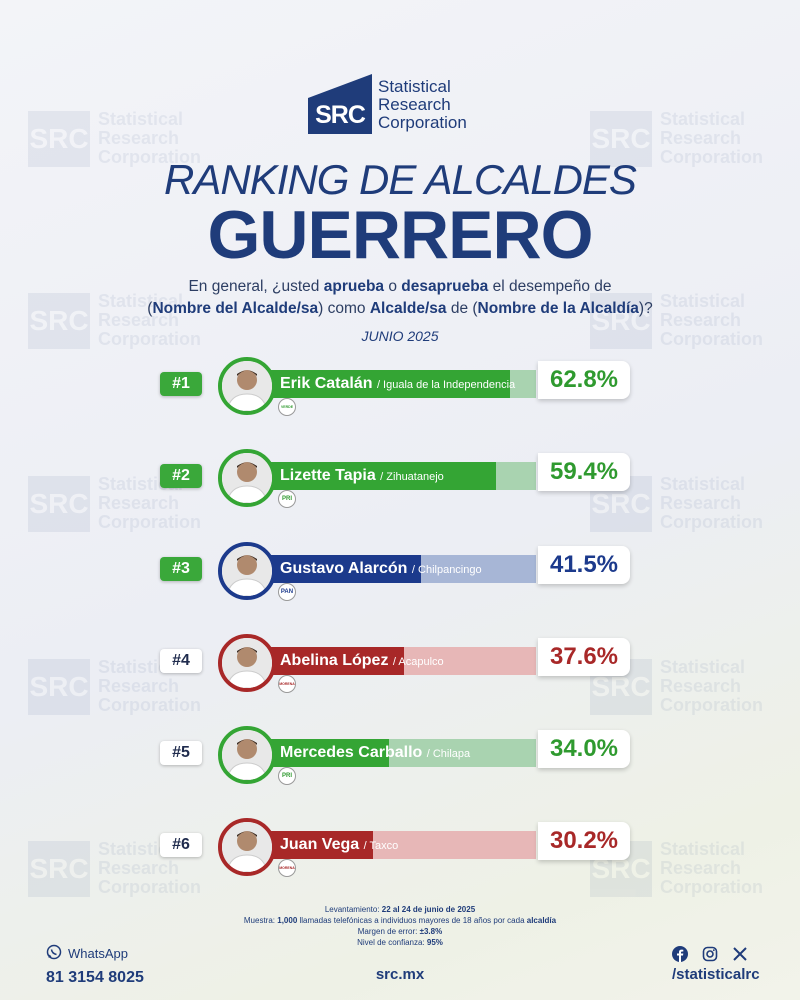  What do you see at coordinates (428, 909) in the screenshot?
I see `note-value: 22 al 24 de junio de 2025` at bounding box center [428, 909].